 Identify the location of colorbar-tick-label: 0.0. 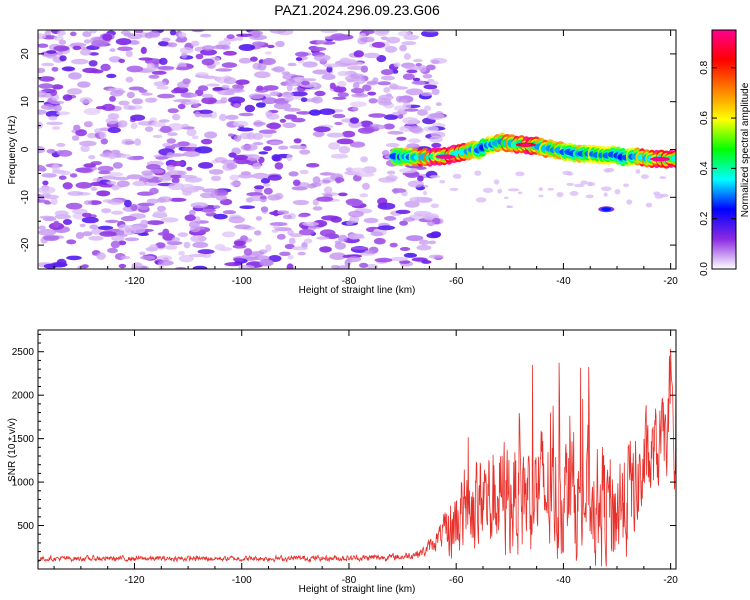
(704, 269).